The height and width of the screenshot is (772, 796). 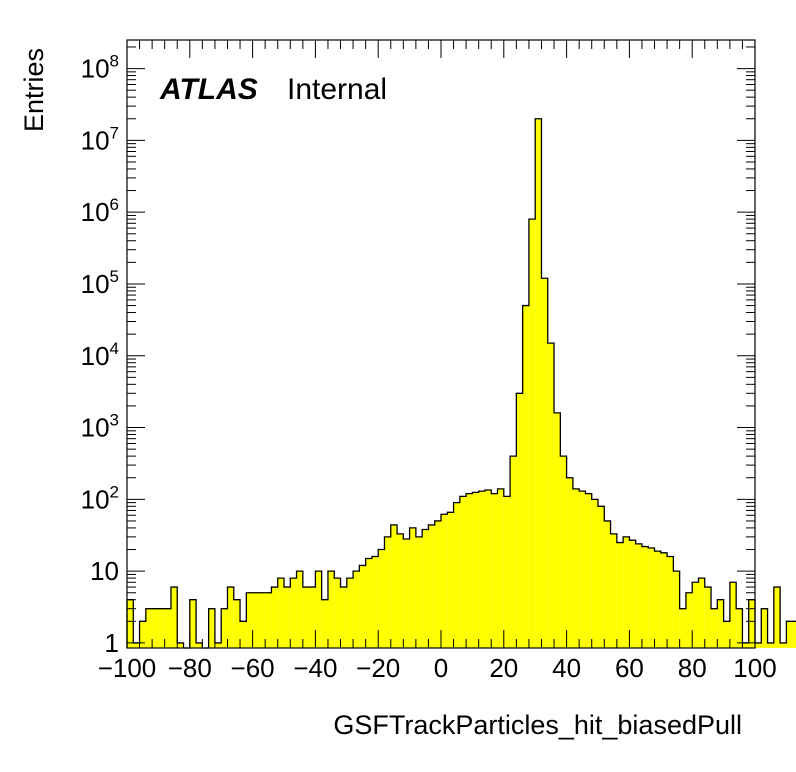 What do you see at coordinates (503, 668) in the screenshot?
I see `x-tick-label: 20` at bounding box center [503, 668].